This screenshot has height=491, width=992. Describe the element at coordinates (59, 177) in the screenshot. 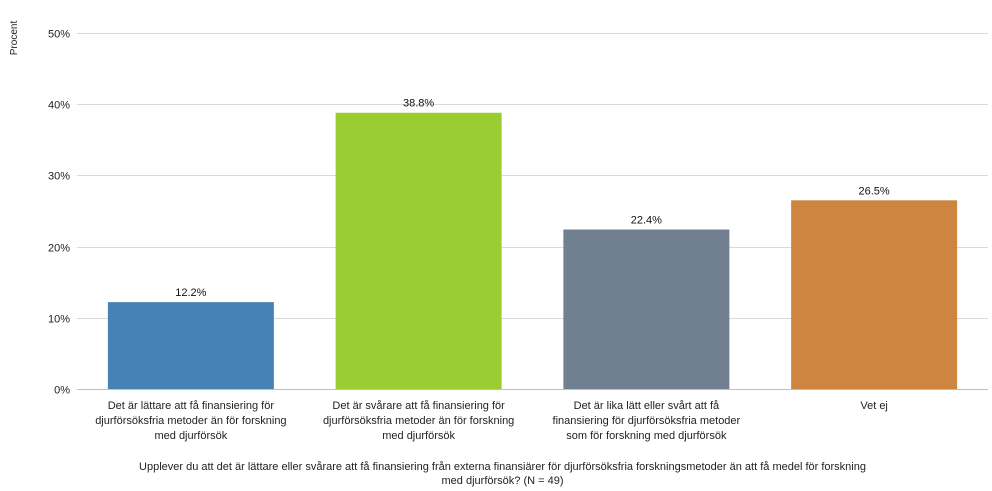

I see `y-tick-label: 30%` at that location.